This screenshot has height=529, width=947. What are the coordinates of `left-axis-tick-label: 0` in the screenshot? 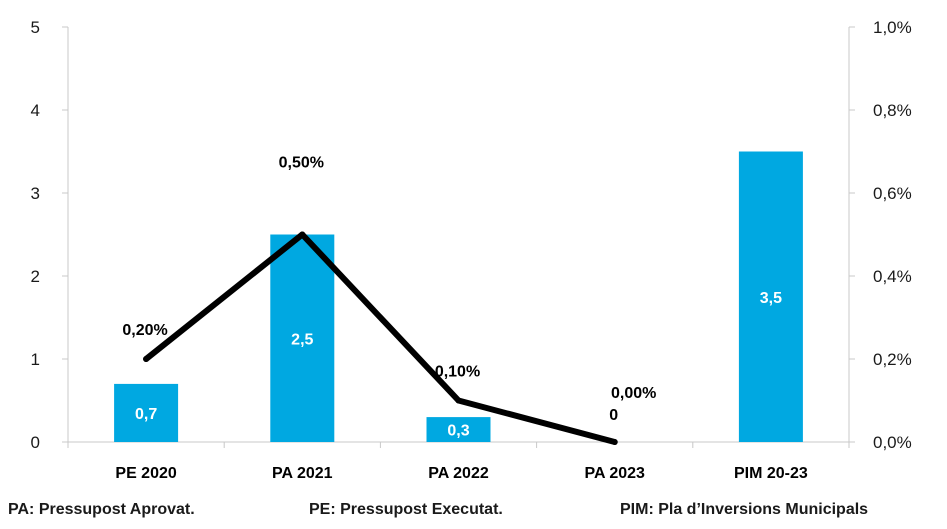 It's located at (35, 442).